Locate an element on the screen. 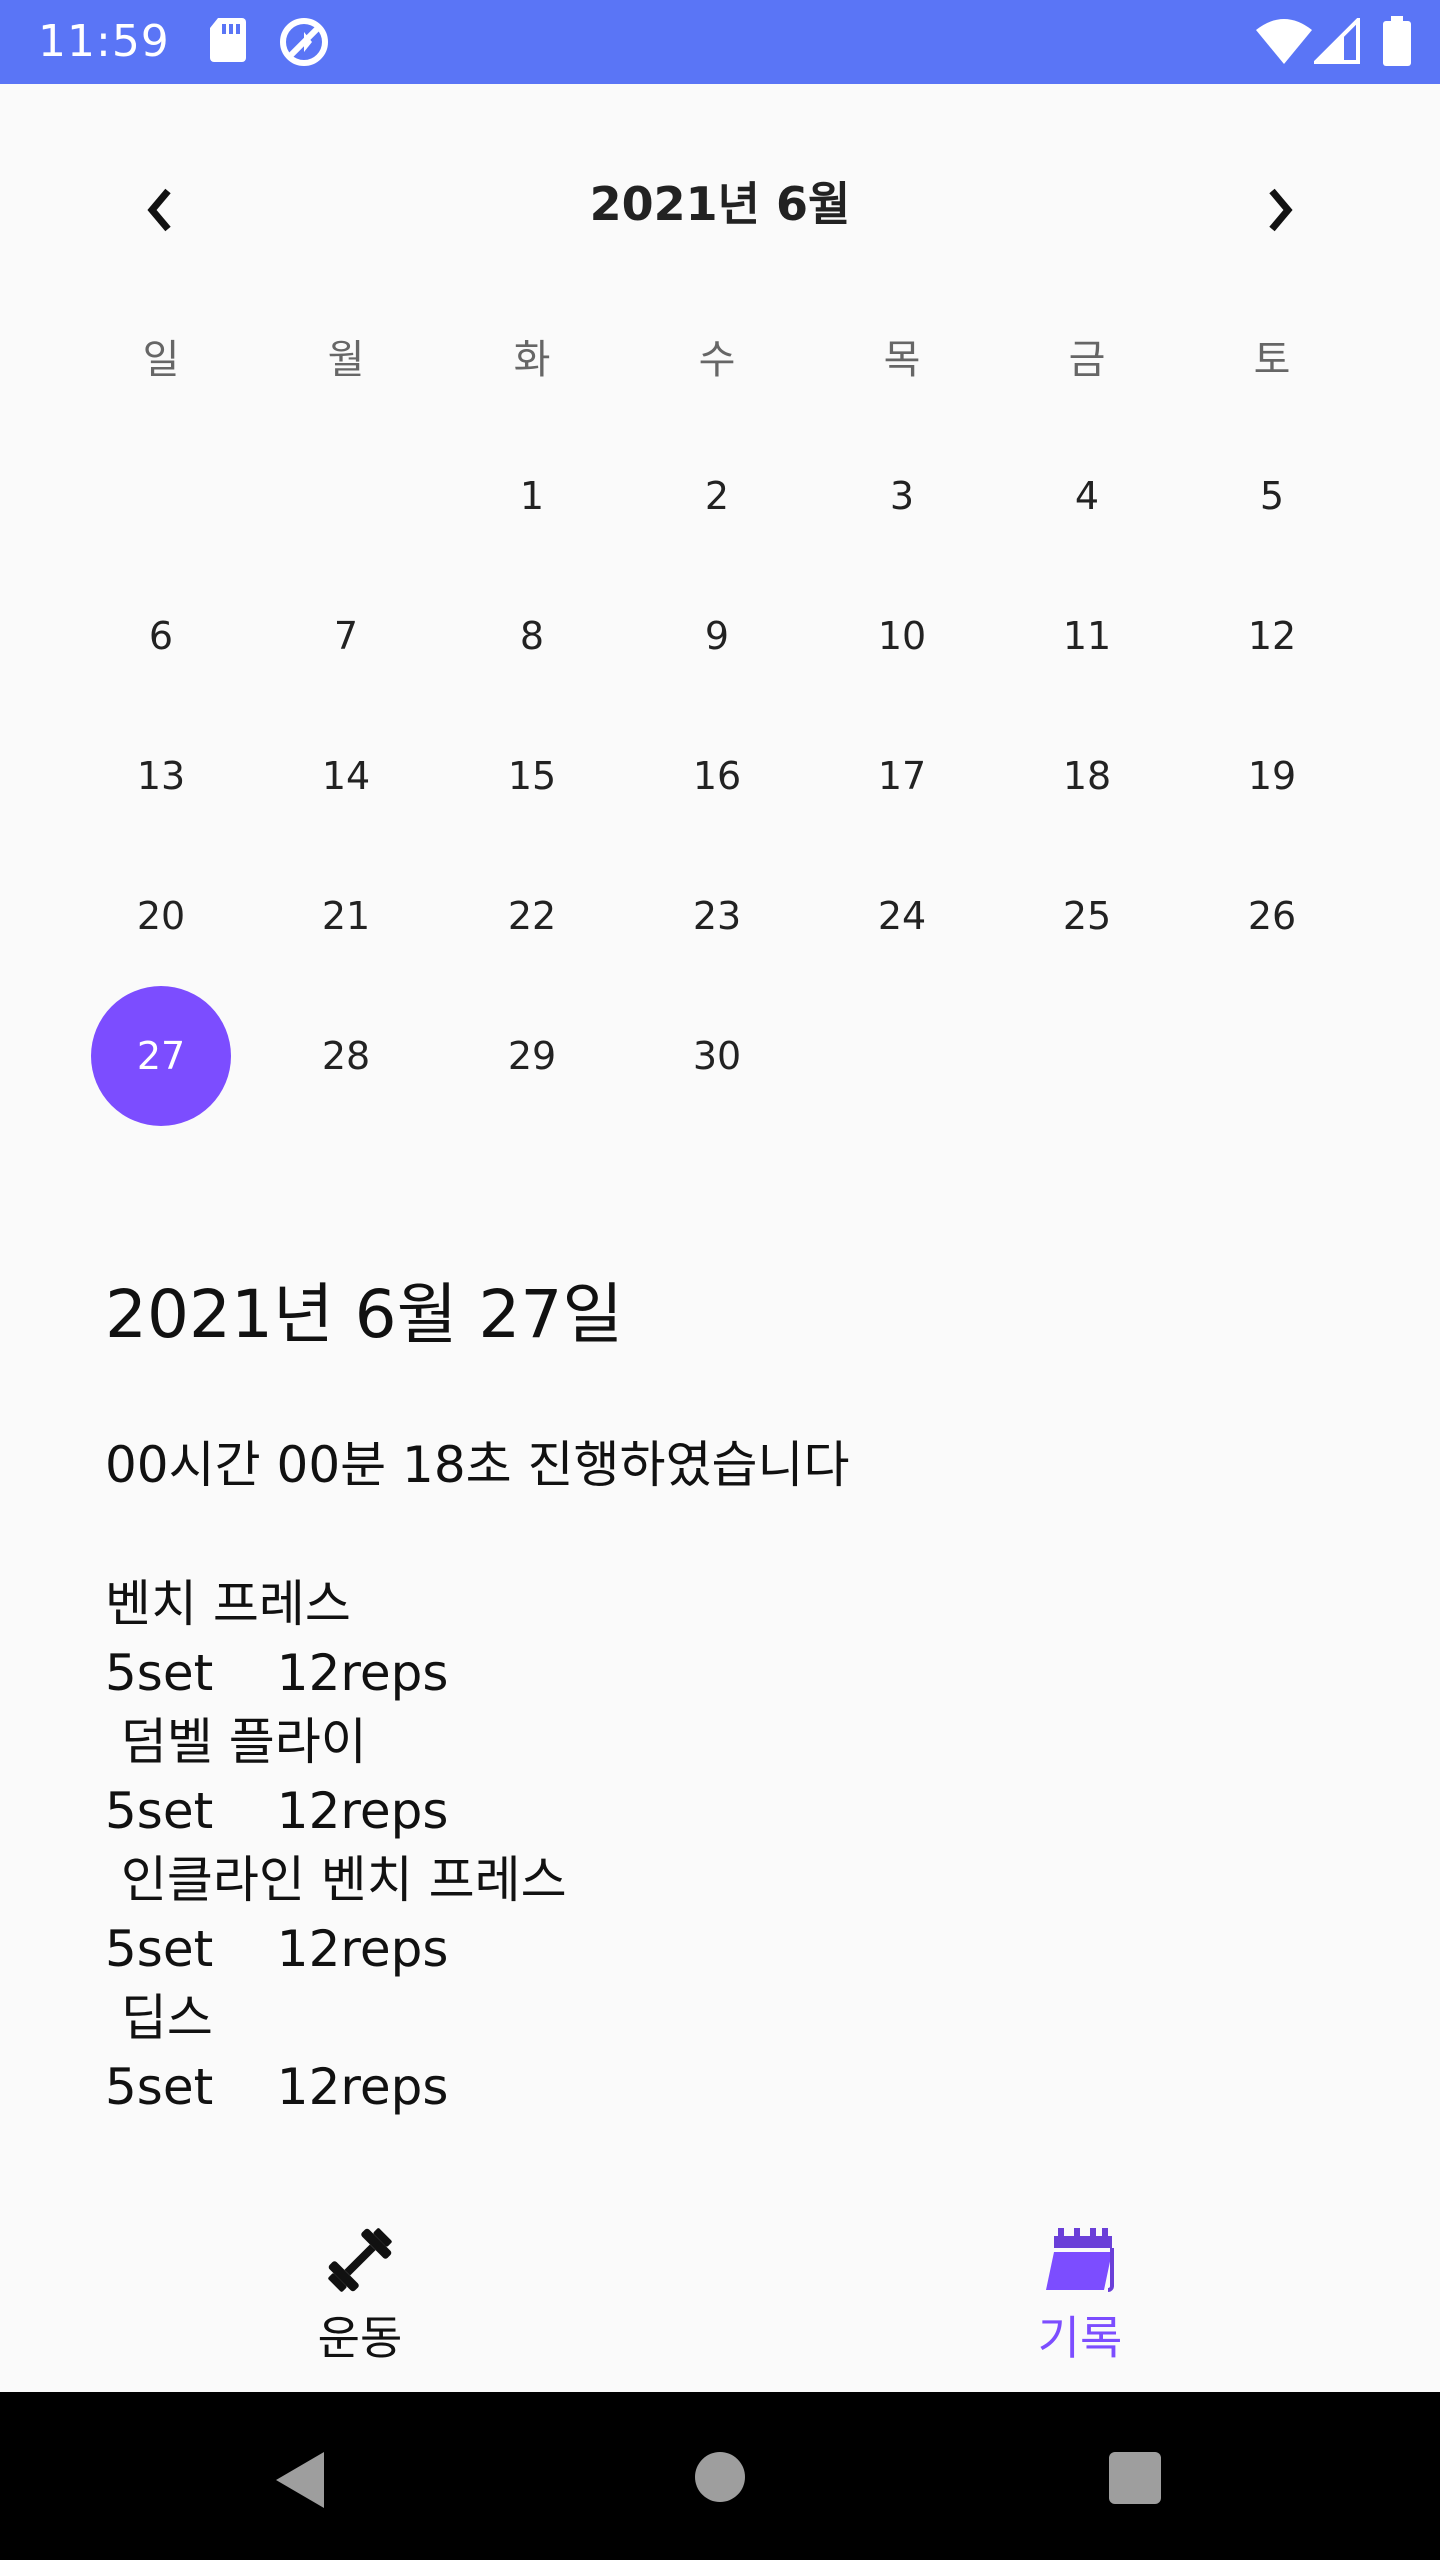  calendar-day: 5 is located at coordinates (1272, 496).